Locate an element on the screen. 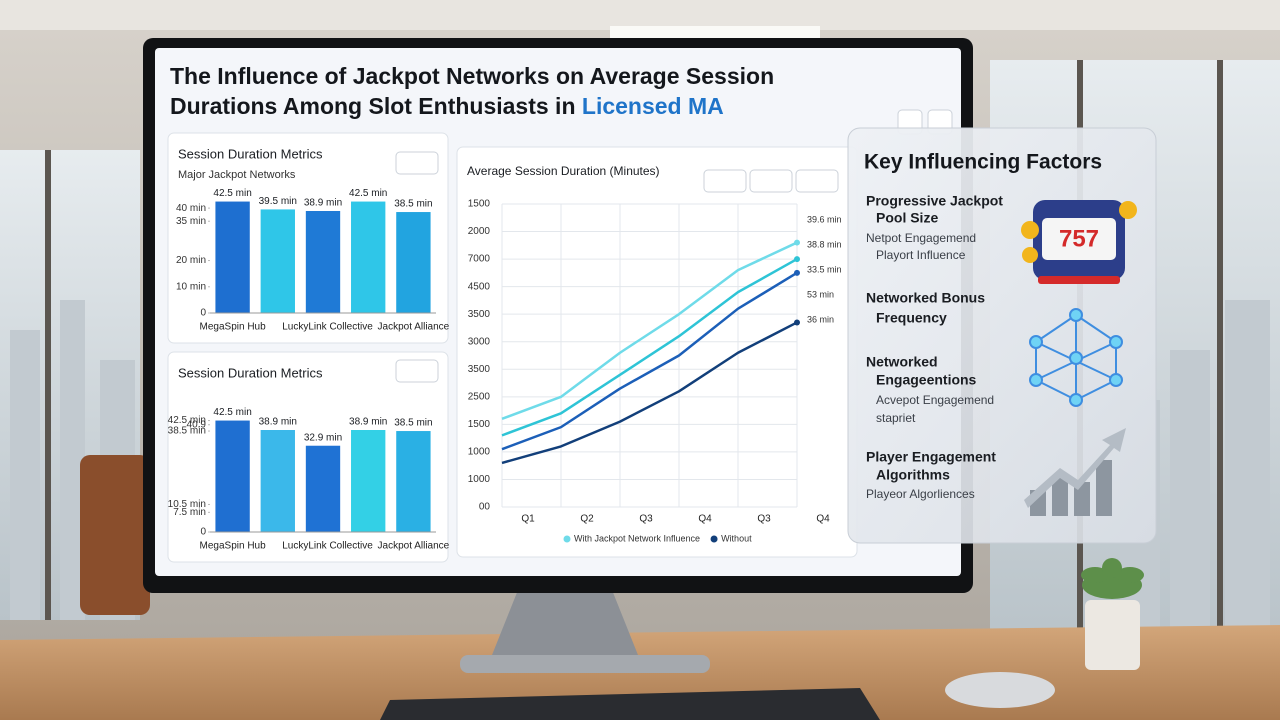  y-tick-label: 4500 is located at coordinates (479, 286).